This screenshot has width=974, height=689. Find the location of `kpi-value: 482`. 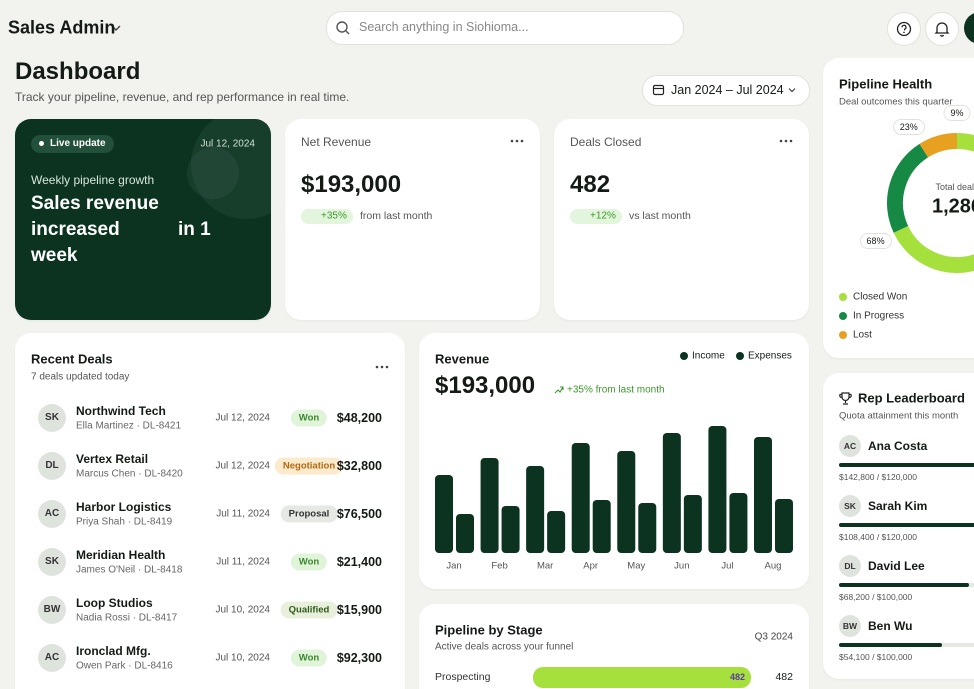

kpi-value: 482 is located at coordinates (590, 184).